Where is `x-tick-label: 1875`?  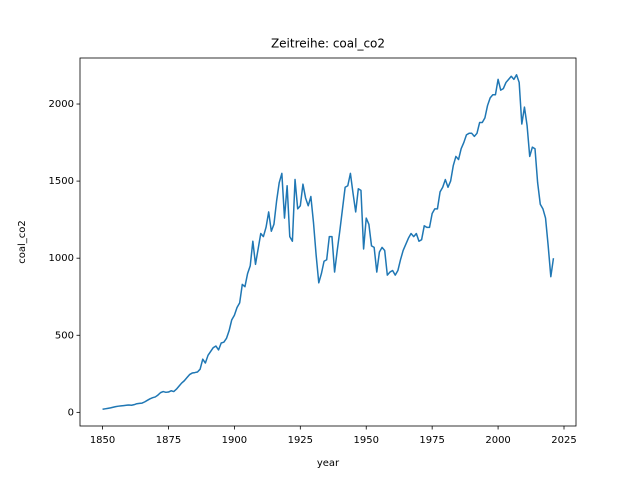
x-tick-label: 1875 is located at coordinates (168, 440).